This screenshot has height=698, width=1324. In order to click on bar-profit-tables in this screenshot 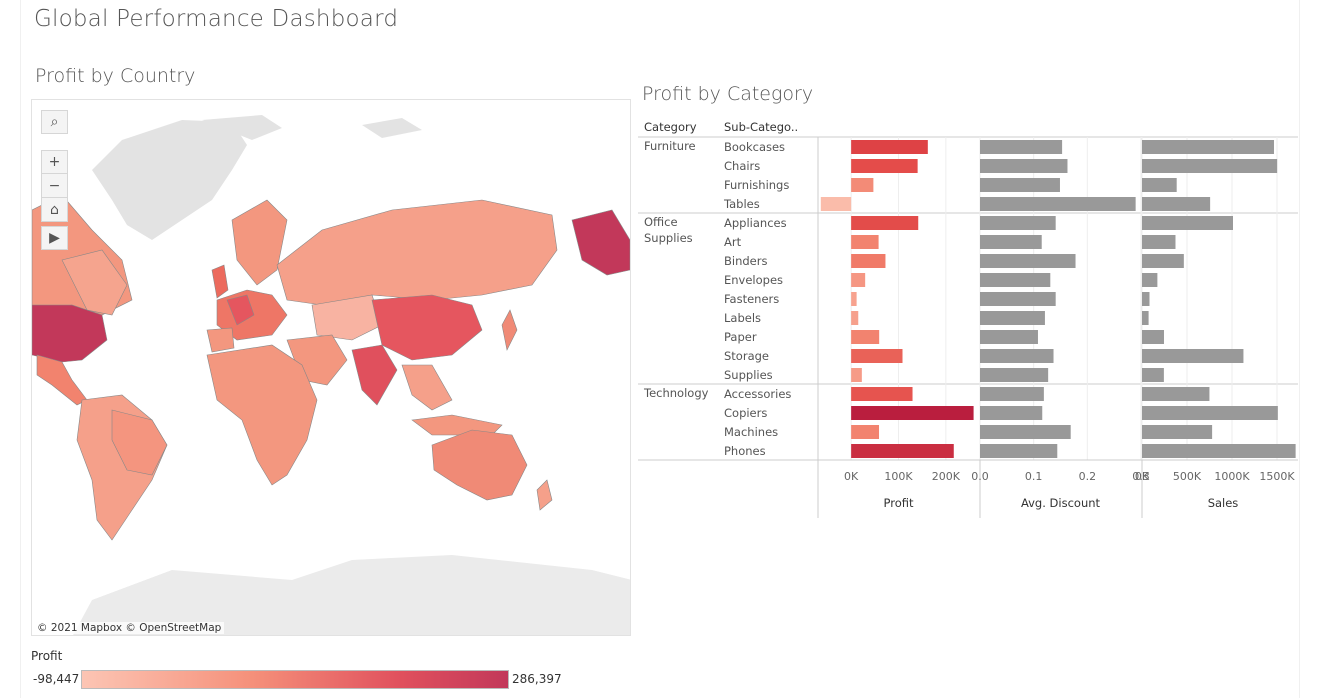, I will do `click(836, 204)`.